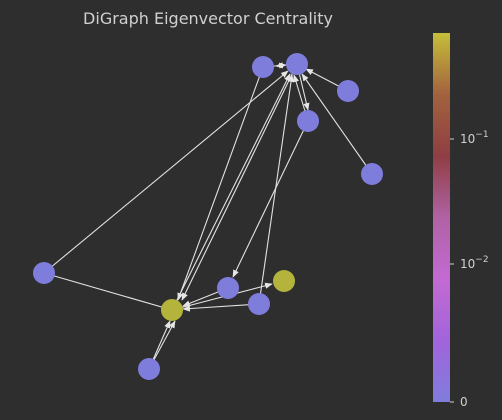  What do you see at coordinates (208, 18) in the screenshot?
I see `chart-title: DiGraph Eigenvector Centrality` at bounding box center [208, 18].